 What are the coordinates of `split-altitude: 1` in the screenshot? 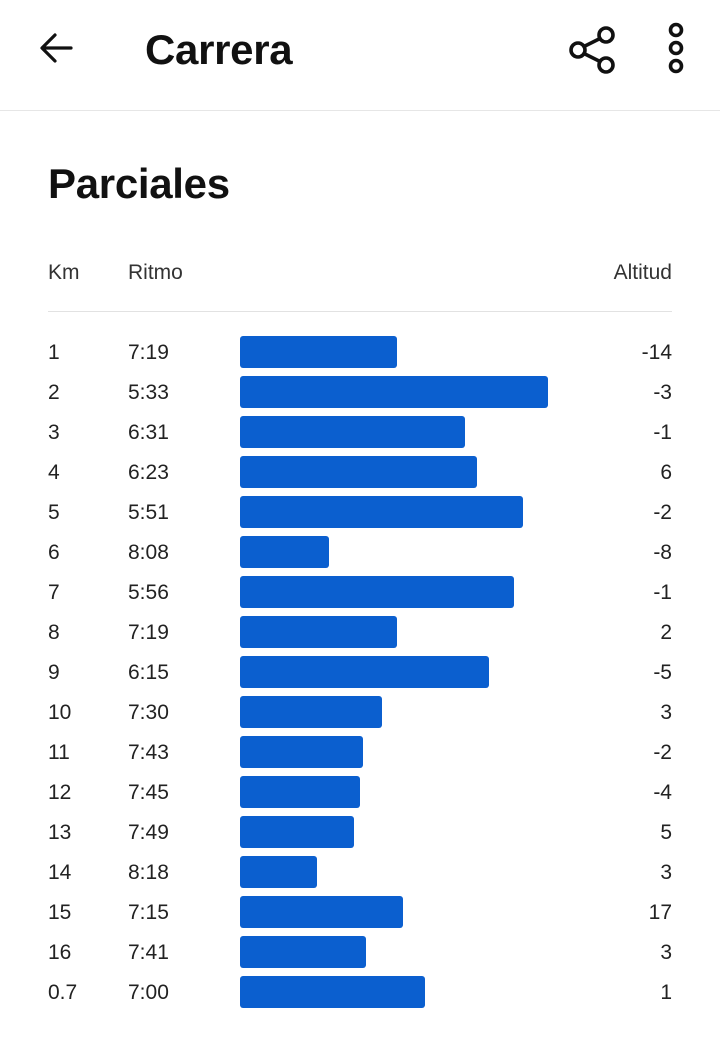 It's located at (666, 992).